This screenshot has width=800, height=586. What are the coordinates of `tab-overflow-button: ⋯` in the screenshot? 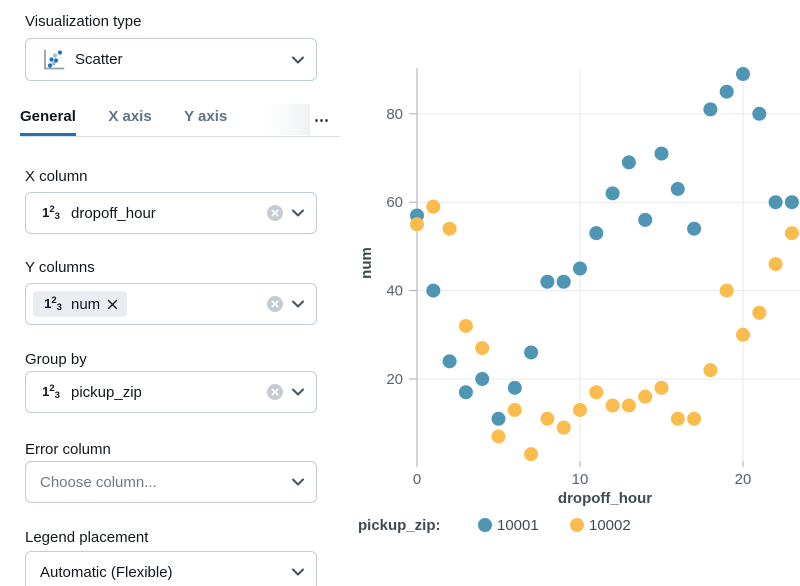 It's located at (322, 120).